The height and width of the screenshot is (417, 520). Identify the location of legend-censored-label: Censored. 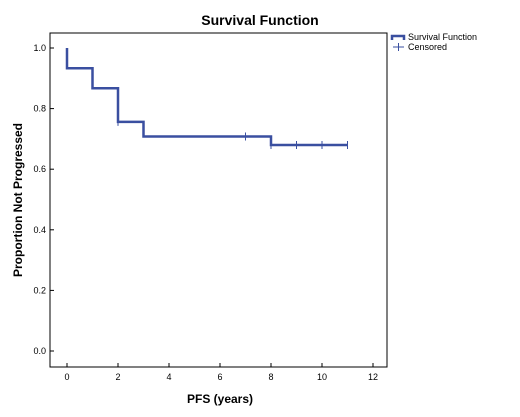
(427, 47).